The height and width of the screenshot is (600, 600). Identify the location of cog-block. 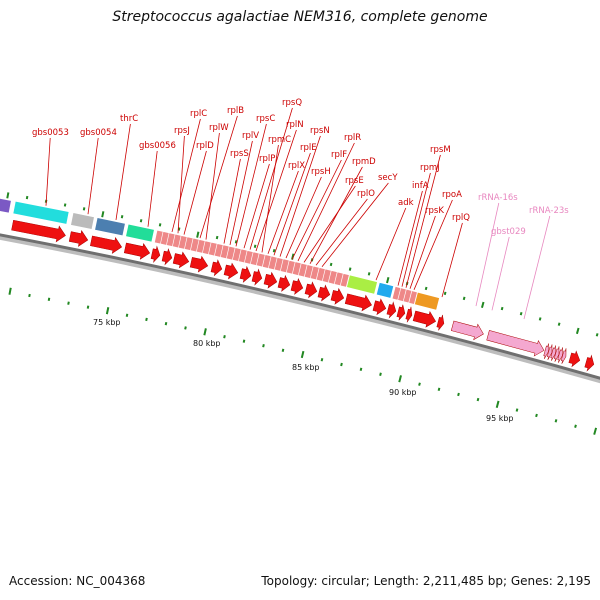
(82, 221).